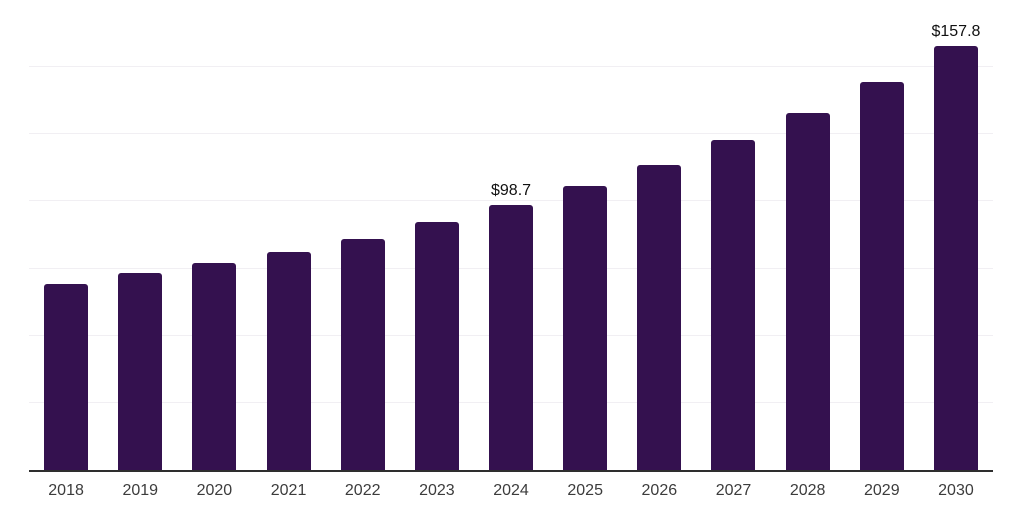 This screenshot has width=1024, height=512. I want to click on x-tick-2030: 2030, so click(956, 490).